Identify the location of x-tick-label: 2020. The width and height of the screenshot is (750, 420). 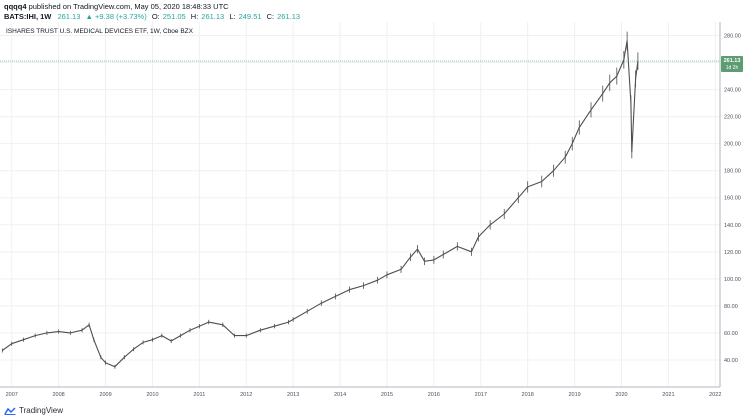
(621, 395).